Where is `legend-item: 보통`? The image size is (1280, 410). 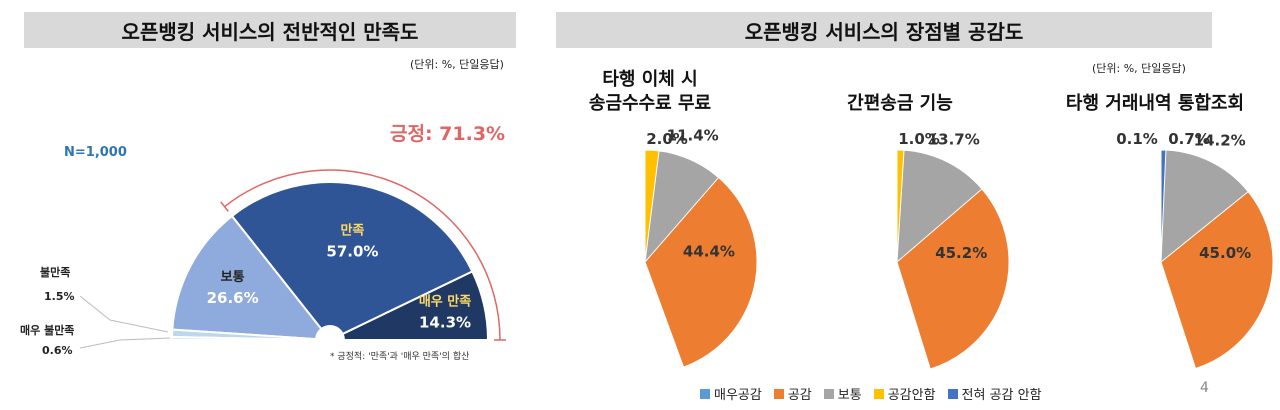
legend-item: 보통 is located at coordinates (842, 393).